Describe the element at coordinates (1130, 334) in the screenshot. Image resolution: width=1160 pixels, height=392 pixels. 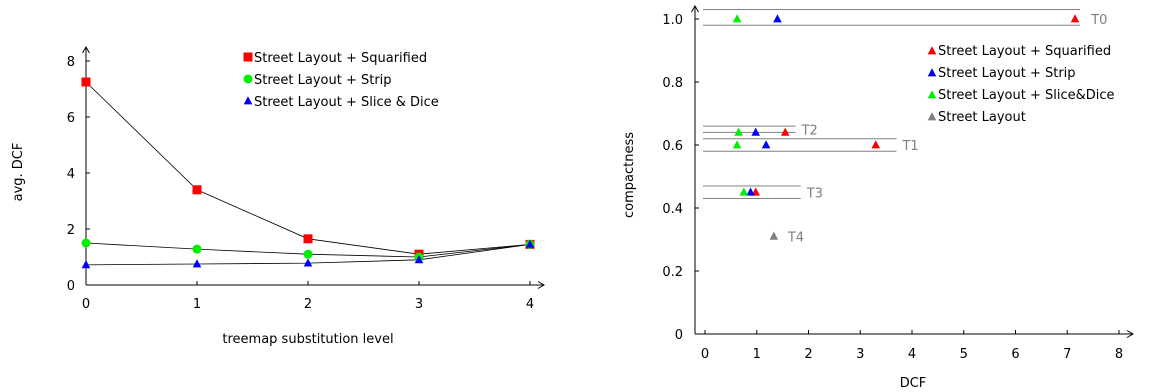
I see `right-x-axis-arrow` at that location.